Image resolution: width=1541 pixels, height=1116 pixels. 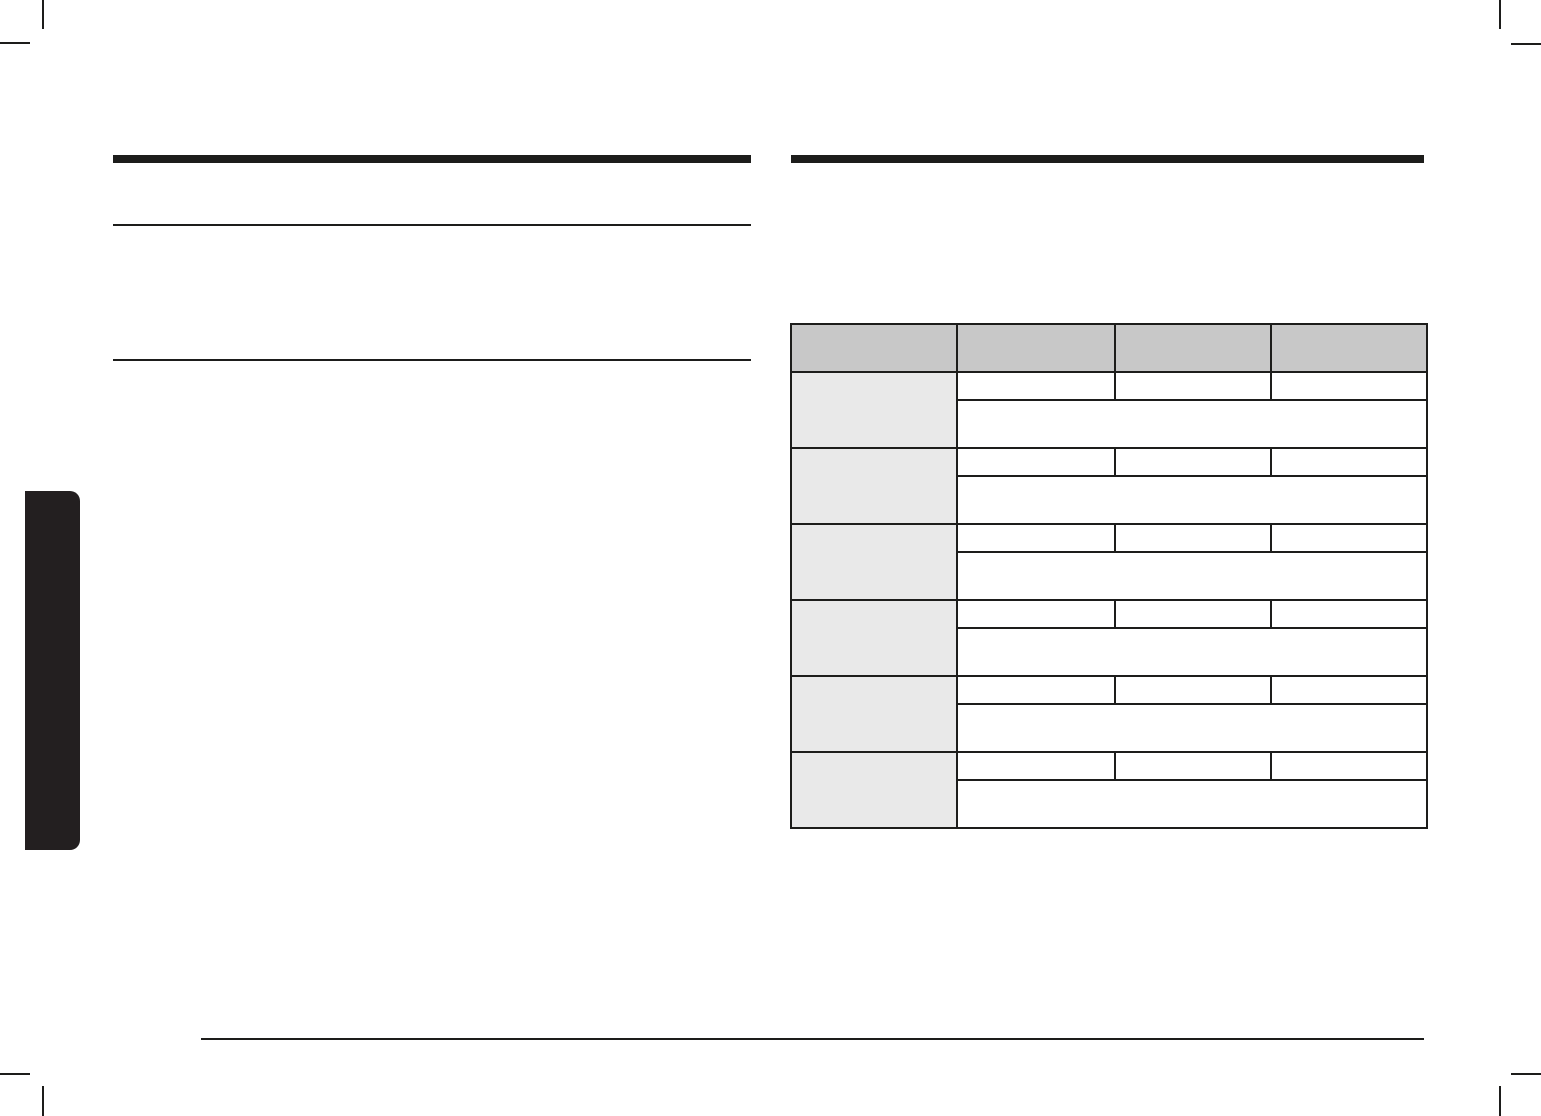 I want to click on left-column-heading-rule, so click(x=432, y=225).